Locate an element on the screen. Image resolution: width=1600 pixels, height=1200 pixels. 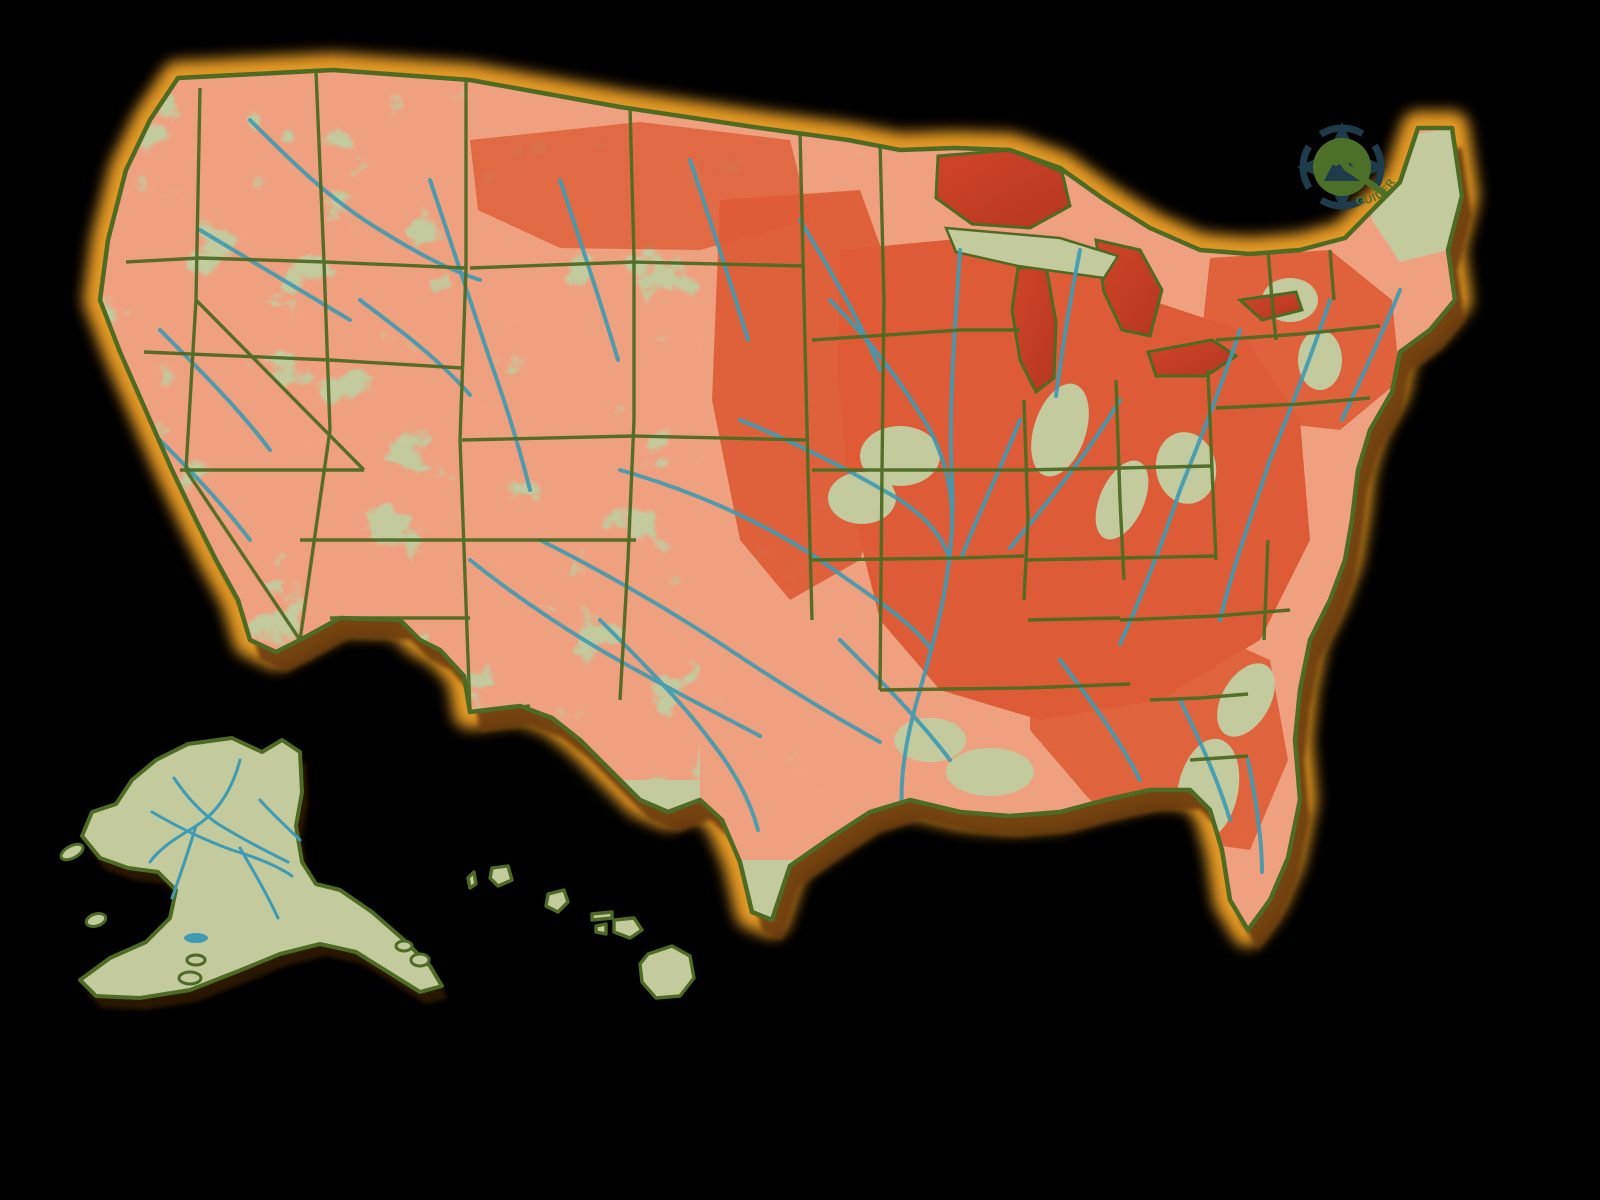
alaska-rivers is located at coordinates (225, 850).